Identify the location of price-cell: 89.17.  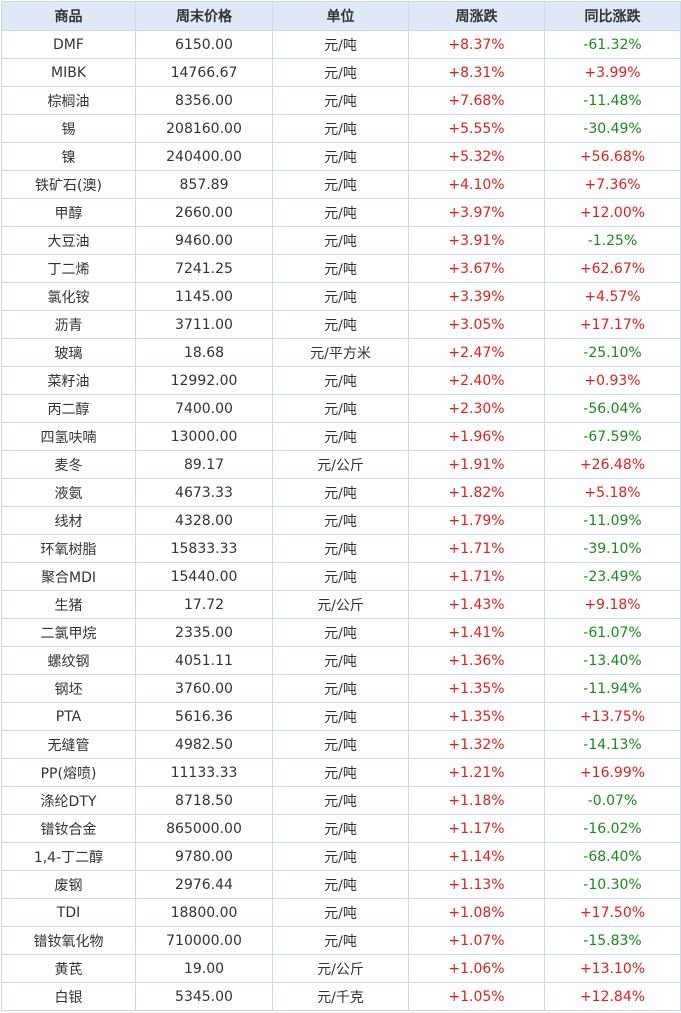
(204, 464).